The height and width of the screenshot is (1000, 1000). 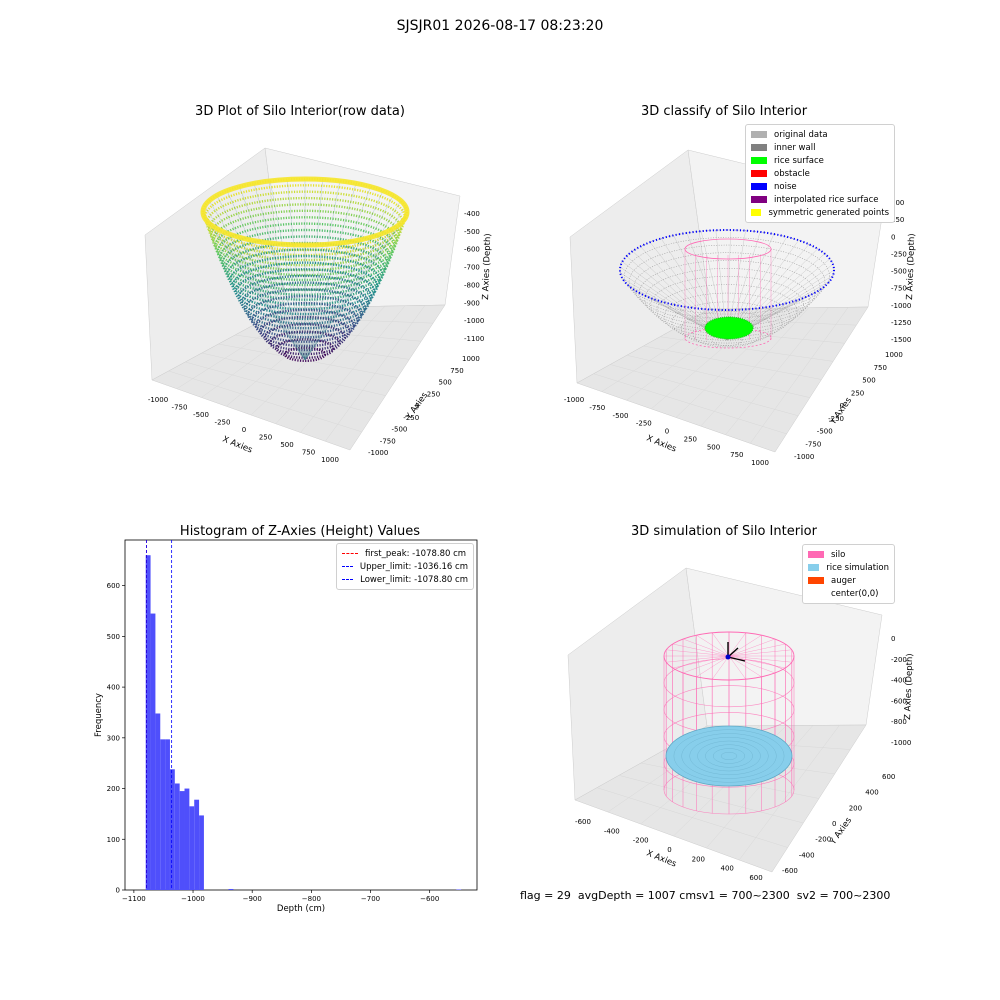 What do you see at coordinates (901, 306) in the screenshot?
I see `plot2-z-tick: -1000` at bounding box center [901, 306].